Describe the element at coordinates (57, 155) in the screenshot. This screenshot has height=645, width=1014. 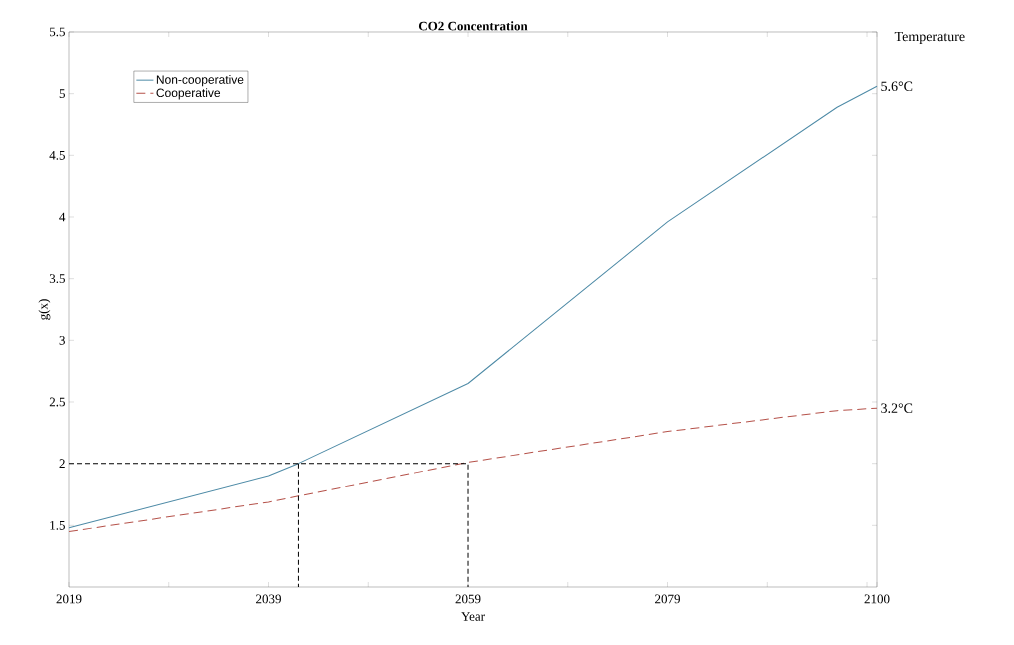
I see `y-tick-label: 4.5` at that location.